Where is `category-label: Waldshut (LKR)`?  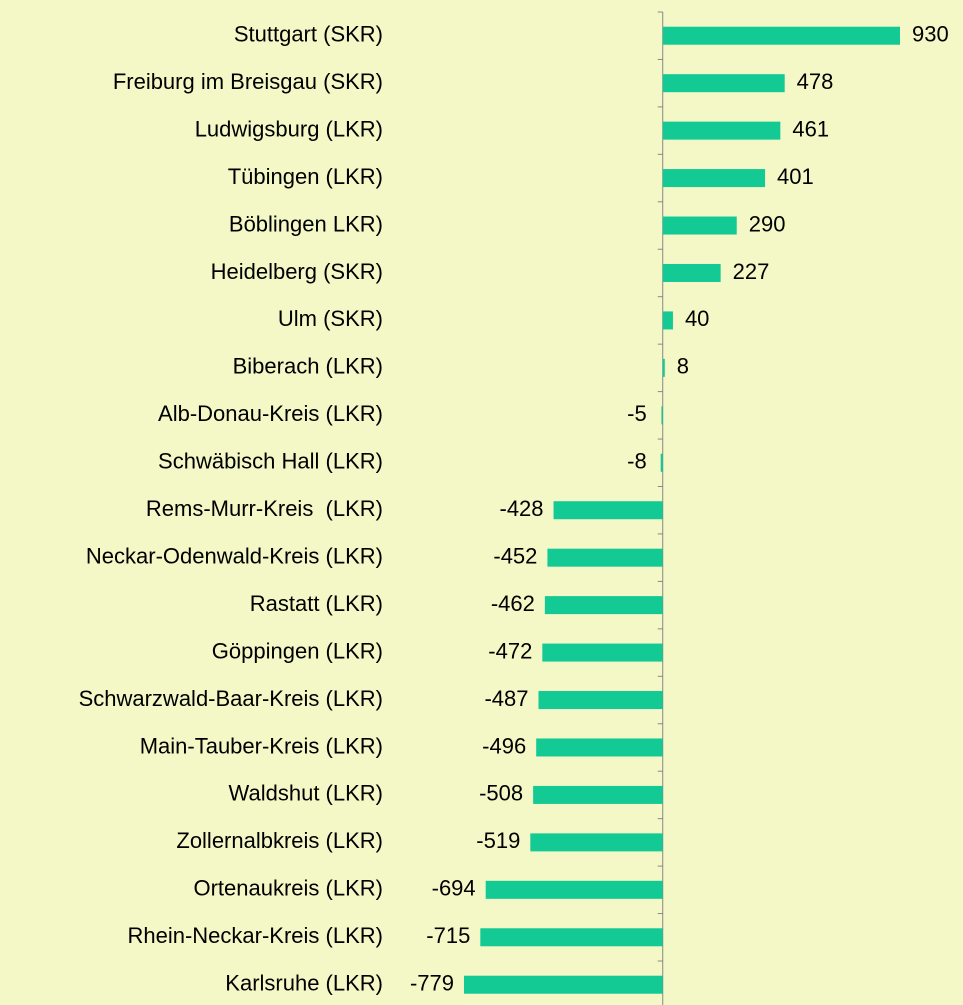
category-label: Waldshut (LKR) is located at coordinates (306, 793).